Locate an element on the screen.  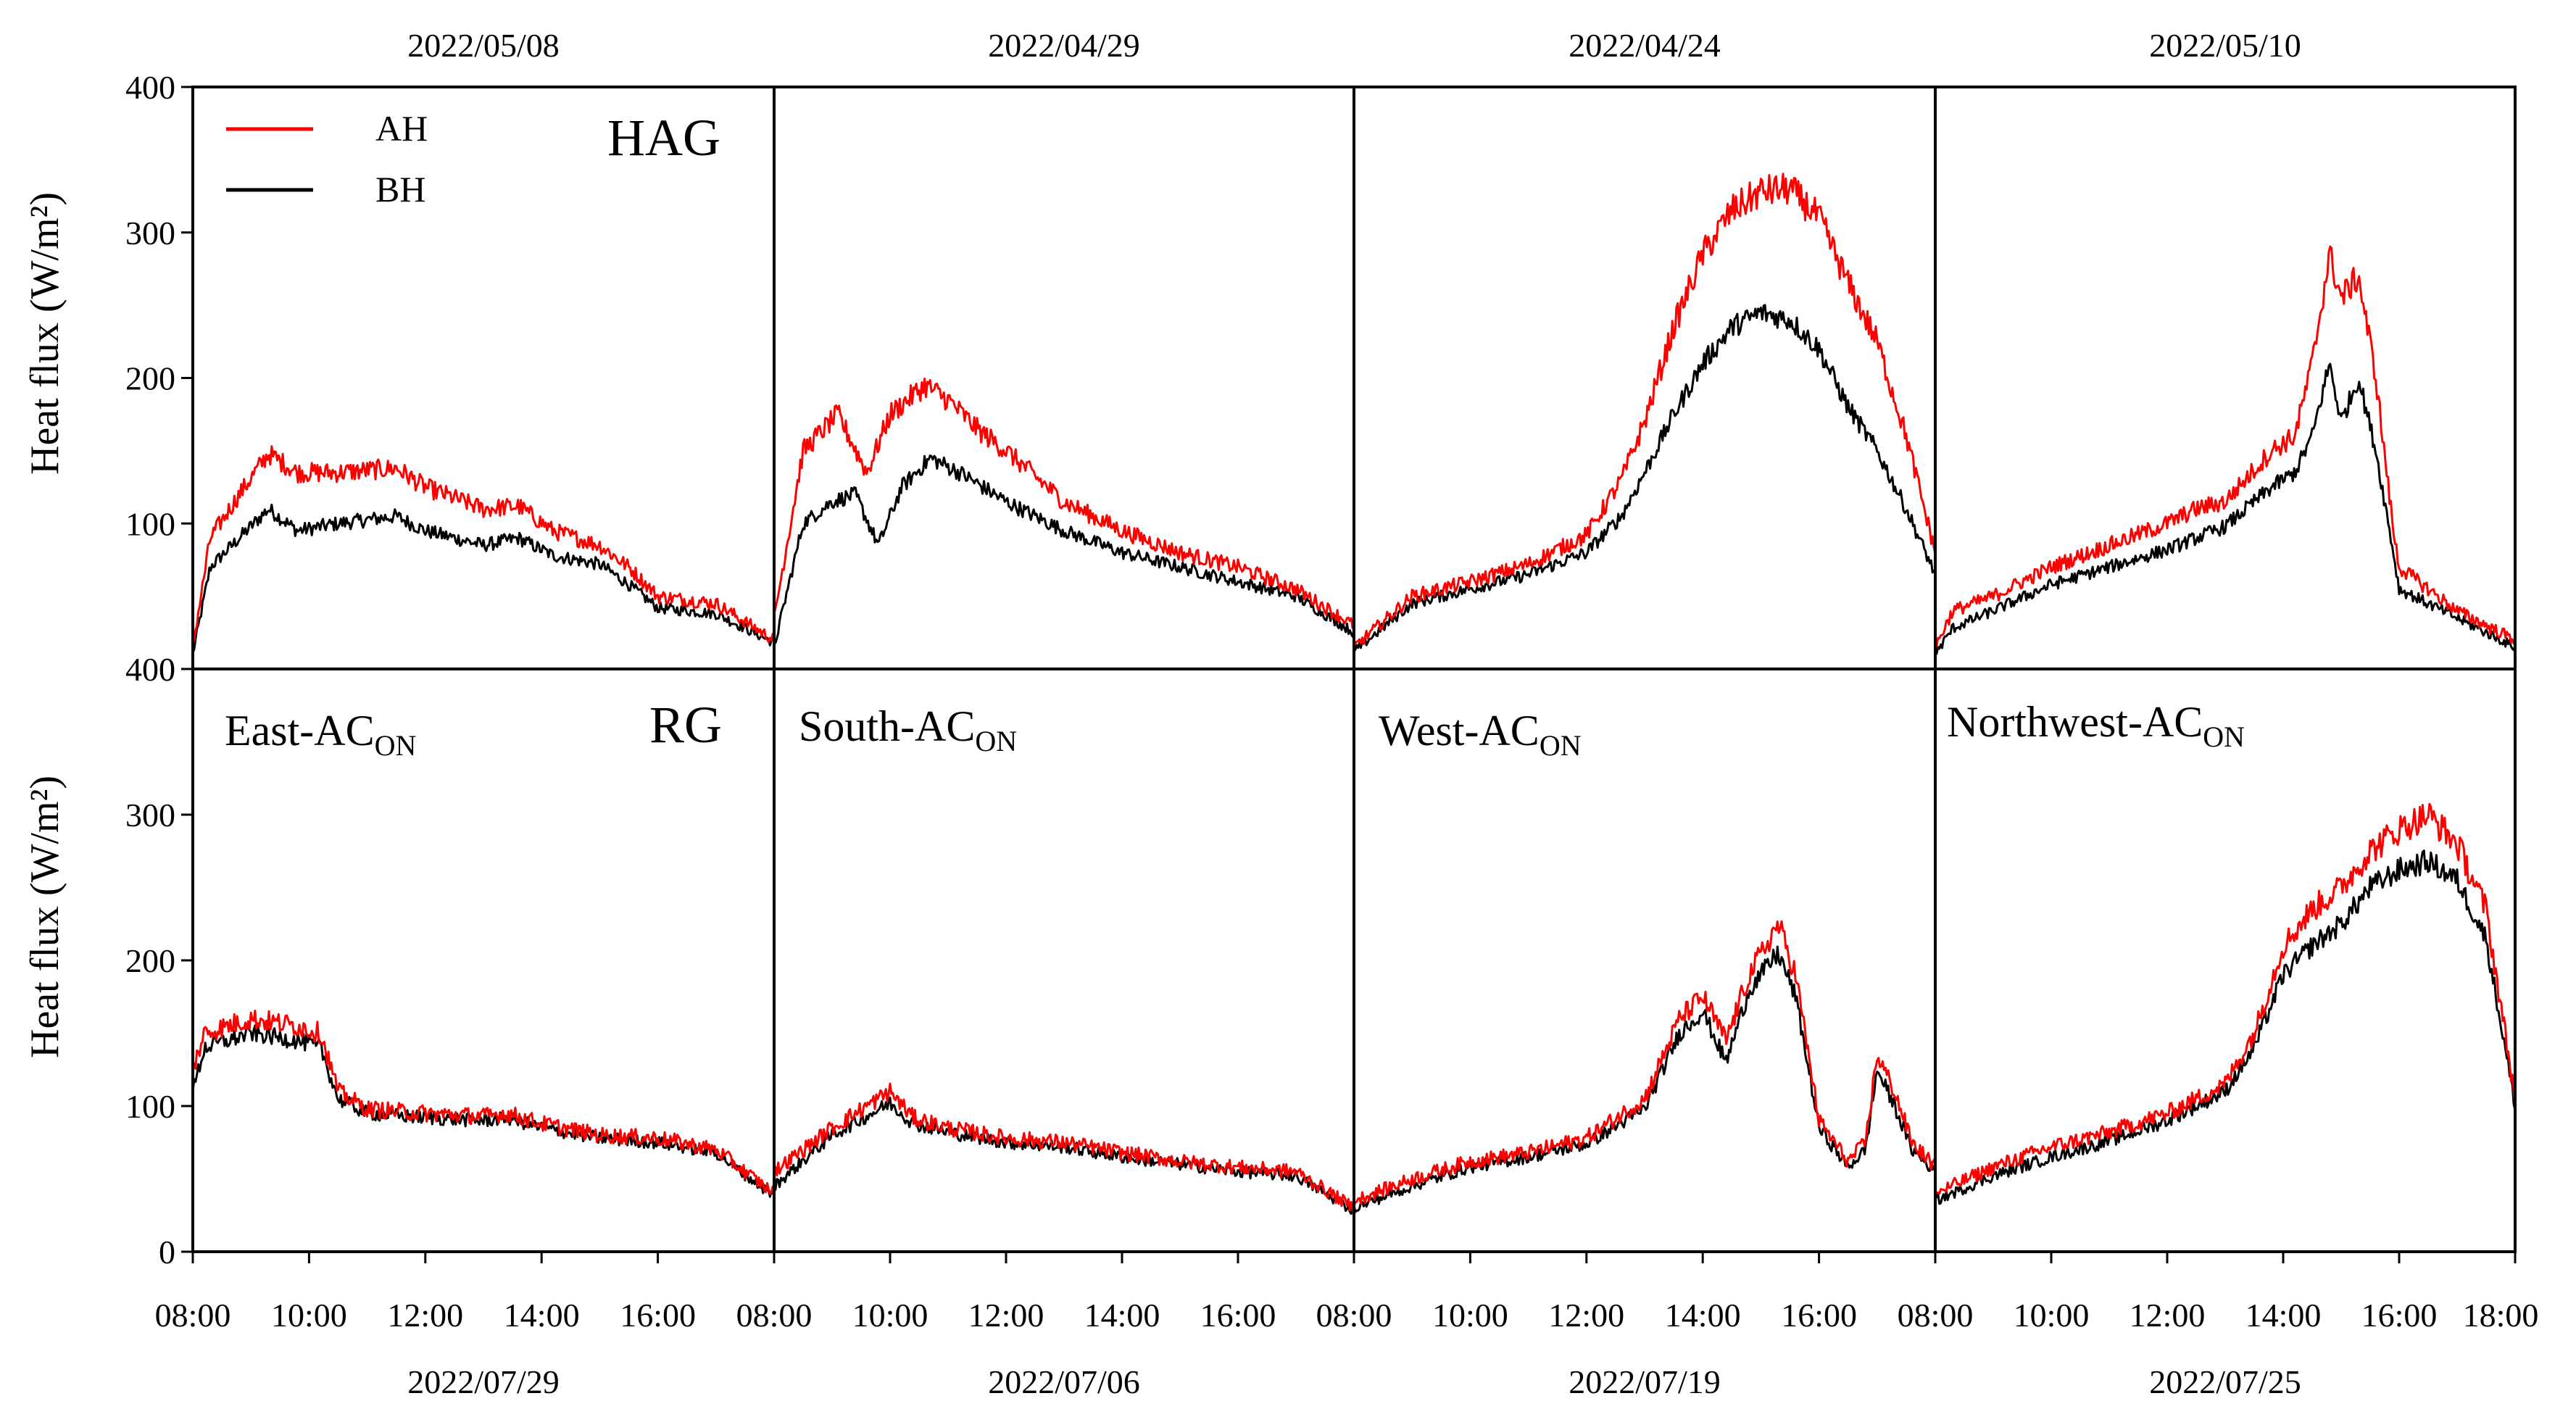
panel-label-south: South-ACON is located at coordinates (908, 729).